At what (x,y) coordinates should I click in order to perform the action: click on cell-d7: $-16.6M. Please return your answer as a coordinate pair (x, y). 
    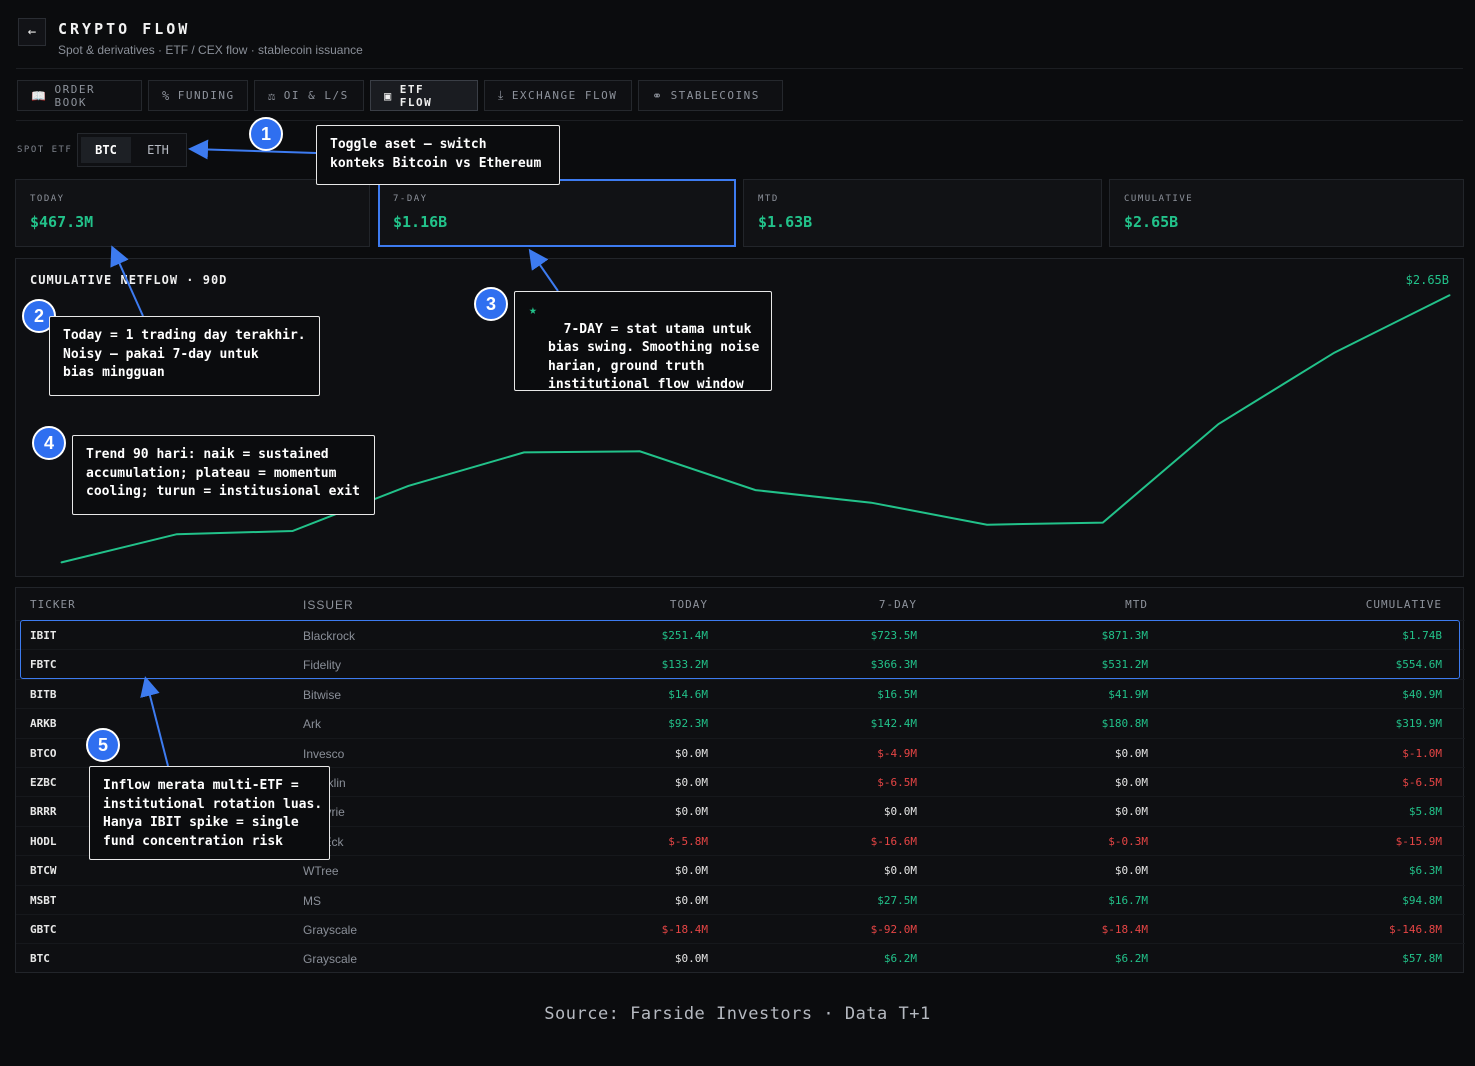
    Looking at the image, I should click on (893, 841).